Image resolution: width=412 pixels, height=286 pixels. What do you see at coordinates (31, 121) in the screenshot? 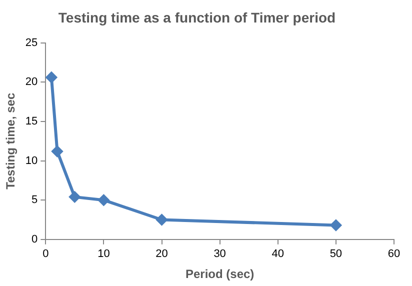
I see `y-tick-label: 15` at bounding box center [31, 121].